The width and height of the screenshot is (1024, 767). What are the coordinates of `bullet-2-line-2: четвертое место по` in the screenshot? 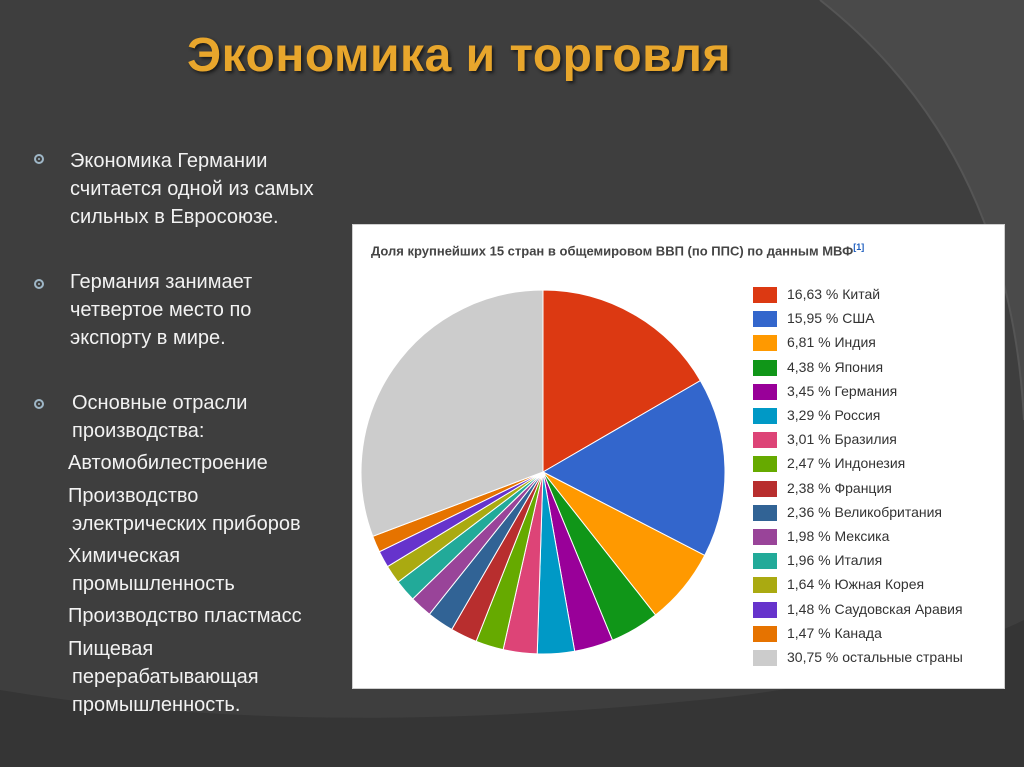 It's located at (161, 310).